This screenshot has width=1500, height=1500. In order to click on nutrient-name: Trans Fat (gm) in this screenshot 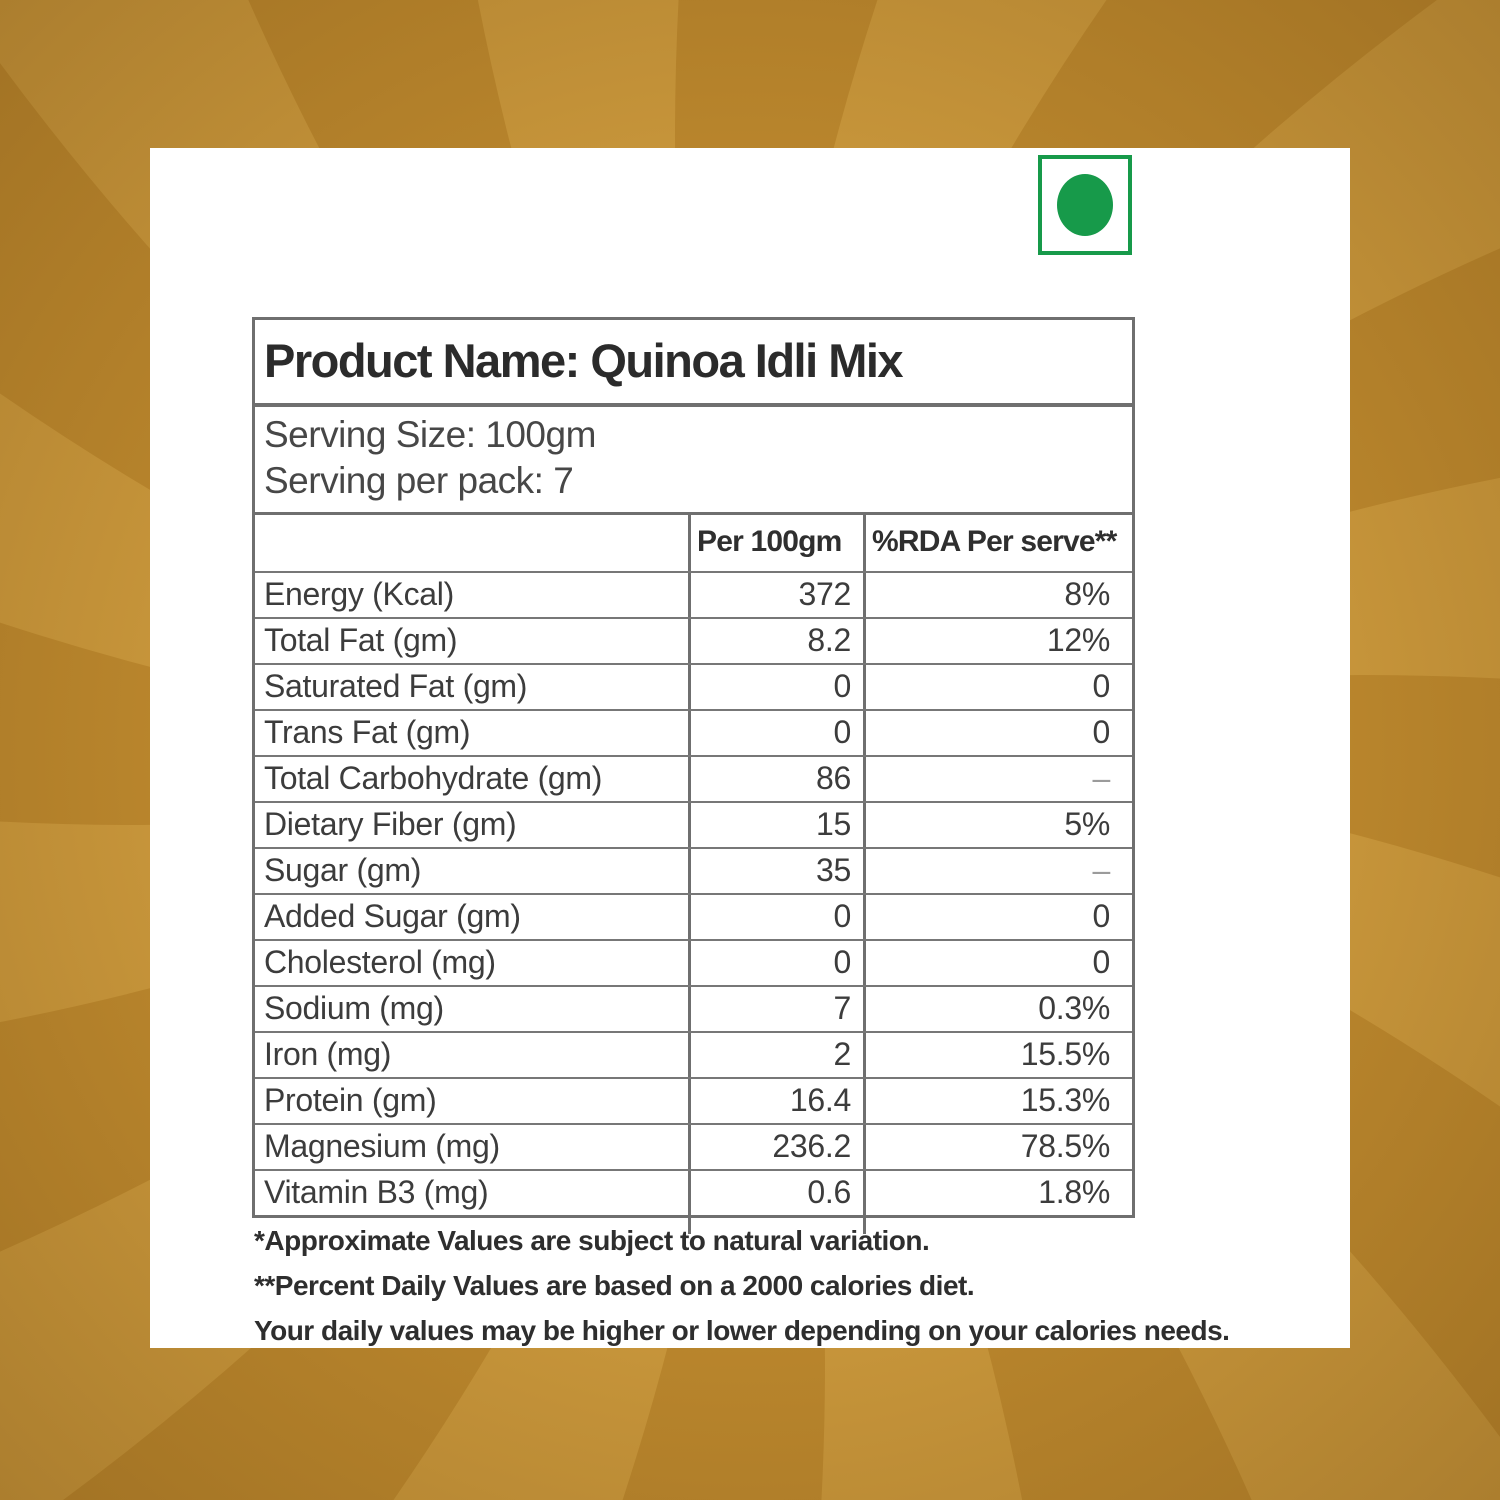, I will do `click(367, 732)`.